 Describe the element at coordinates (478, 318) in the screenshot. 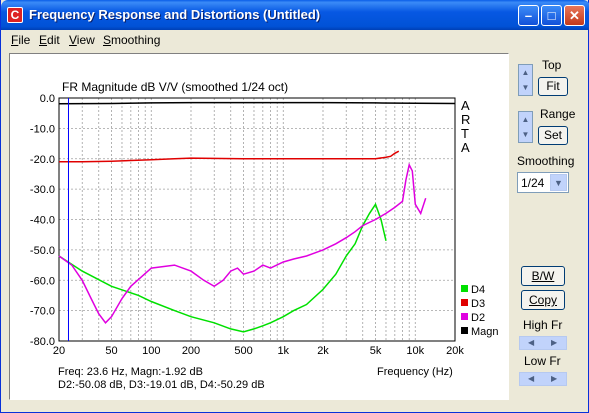

I see `legend-label: D2` at that location.